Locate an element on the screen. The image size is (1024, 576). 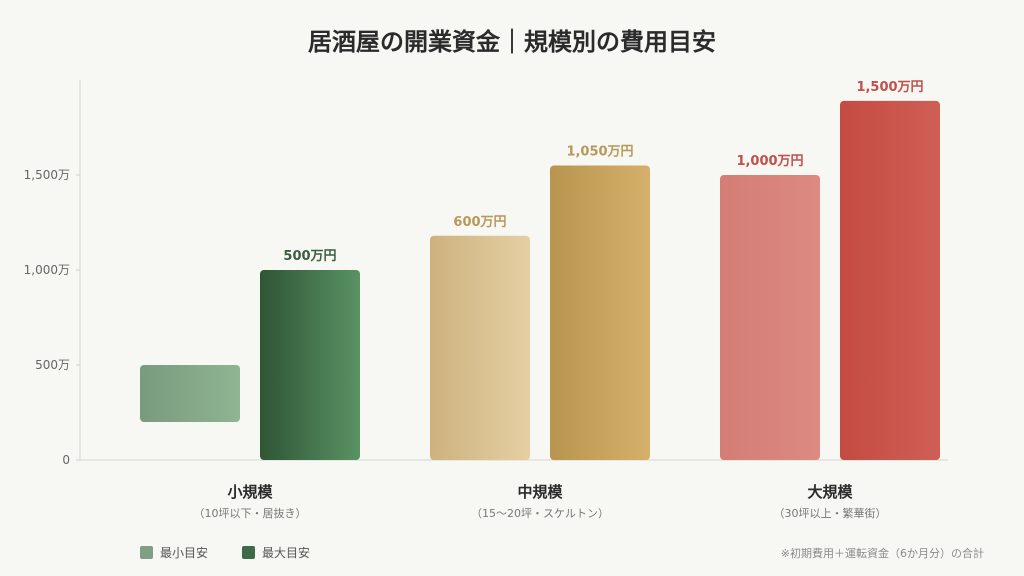
category-label: 大規模 is located at coordinates (830, 492).